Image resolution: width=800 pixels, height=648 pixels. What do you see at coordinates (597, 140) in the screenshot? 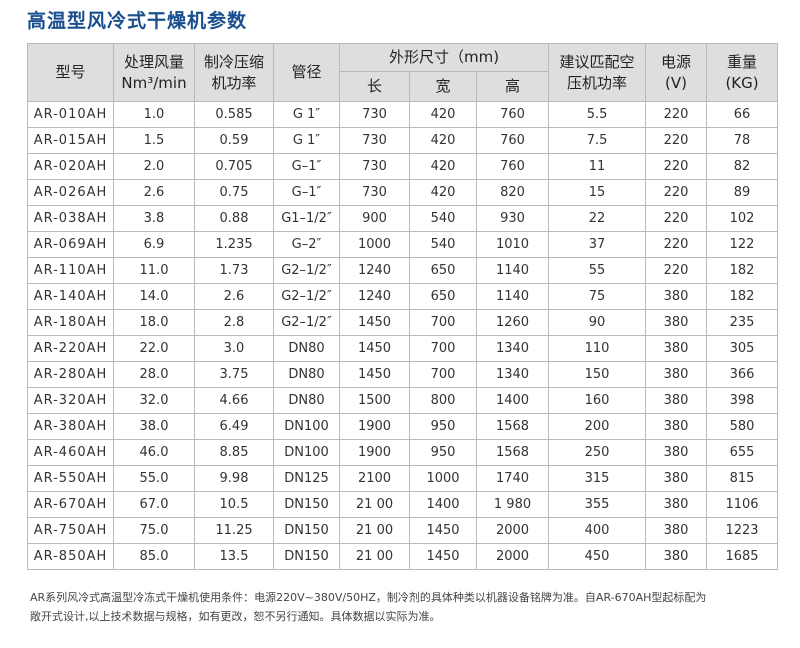
I see `table-cell: 7.5` at bounding box center [597, 140].